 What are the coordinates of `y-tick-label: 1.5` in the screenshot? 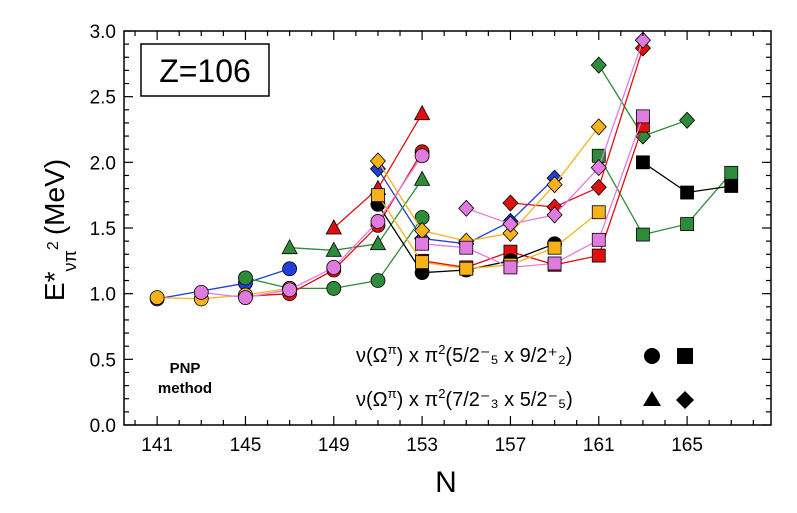 It's located at (103, 229).